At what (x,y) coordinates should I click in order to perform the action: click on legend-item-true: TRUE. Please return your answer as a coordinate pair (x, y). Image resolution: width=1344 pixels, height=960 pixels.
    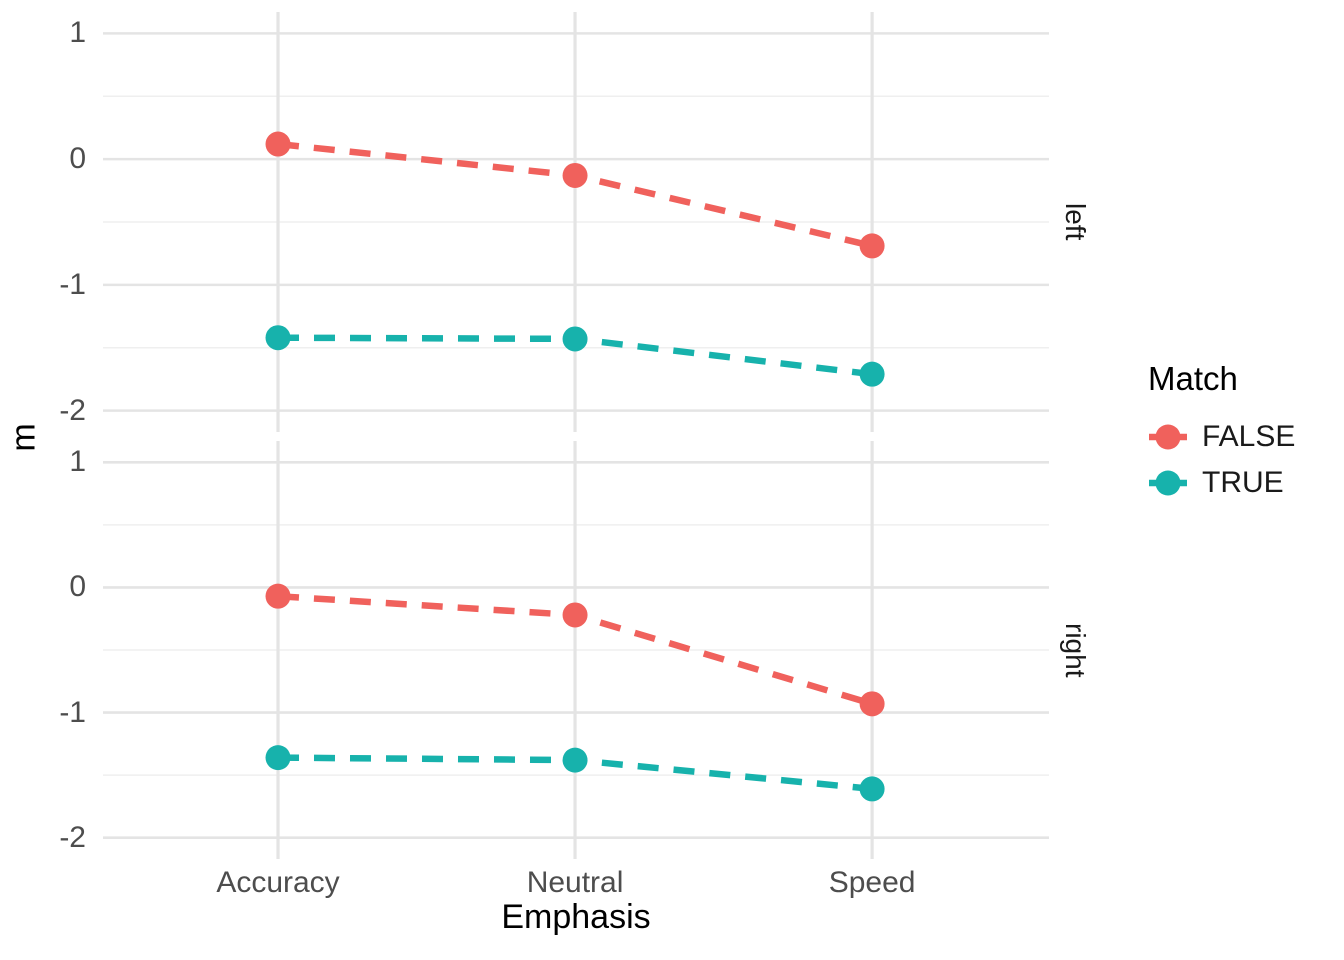
    Looking at the image, I should click on (1221, 483).